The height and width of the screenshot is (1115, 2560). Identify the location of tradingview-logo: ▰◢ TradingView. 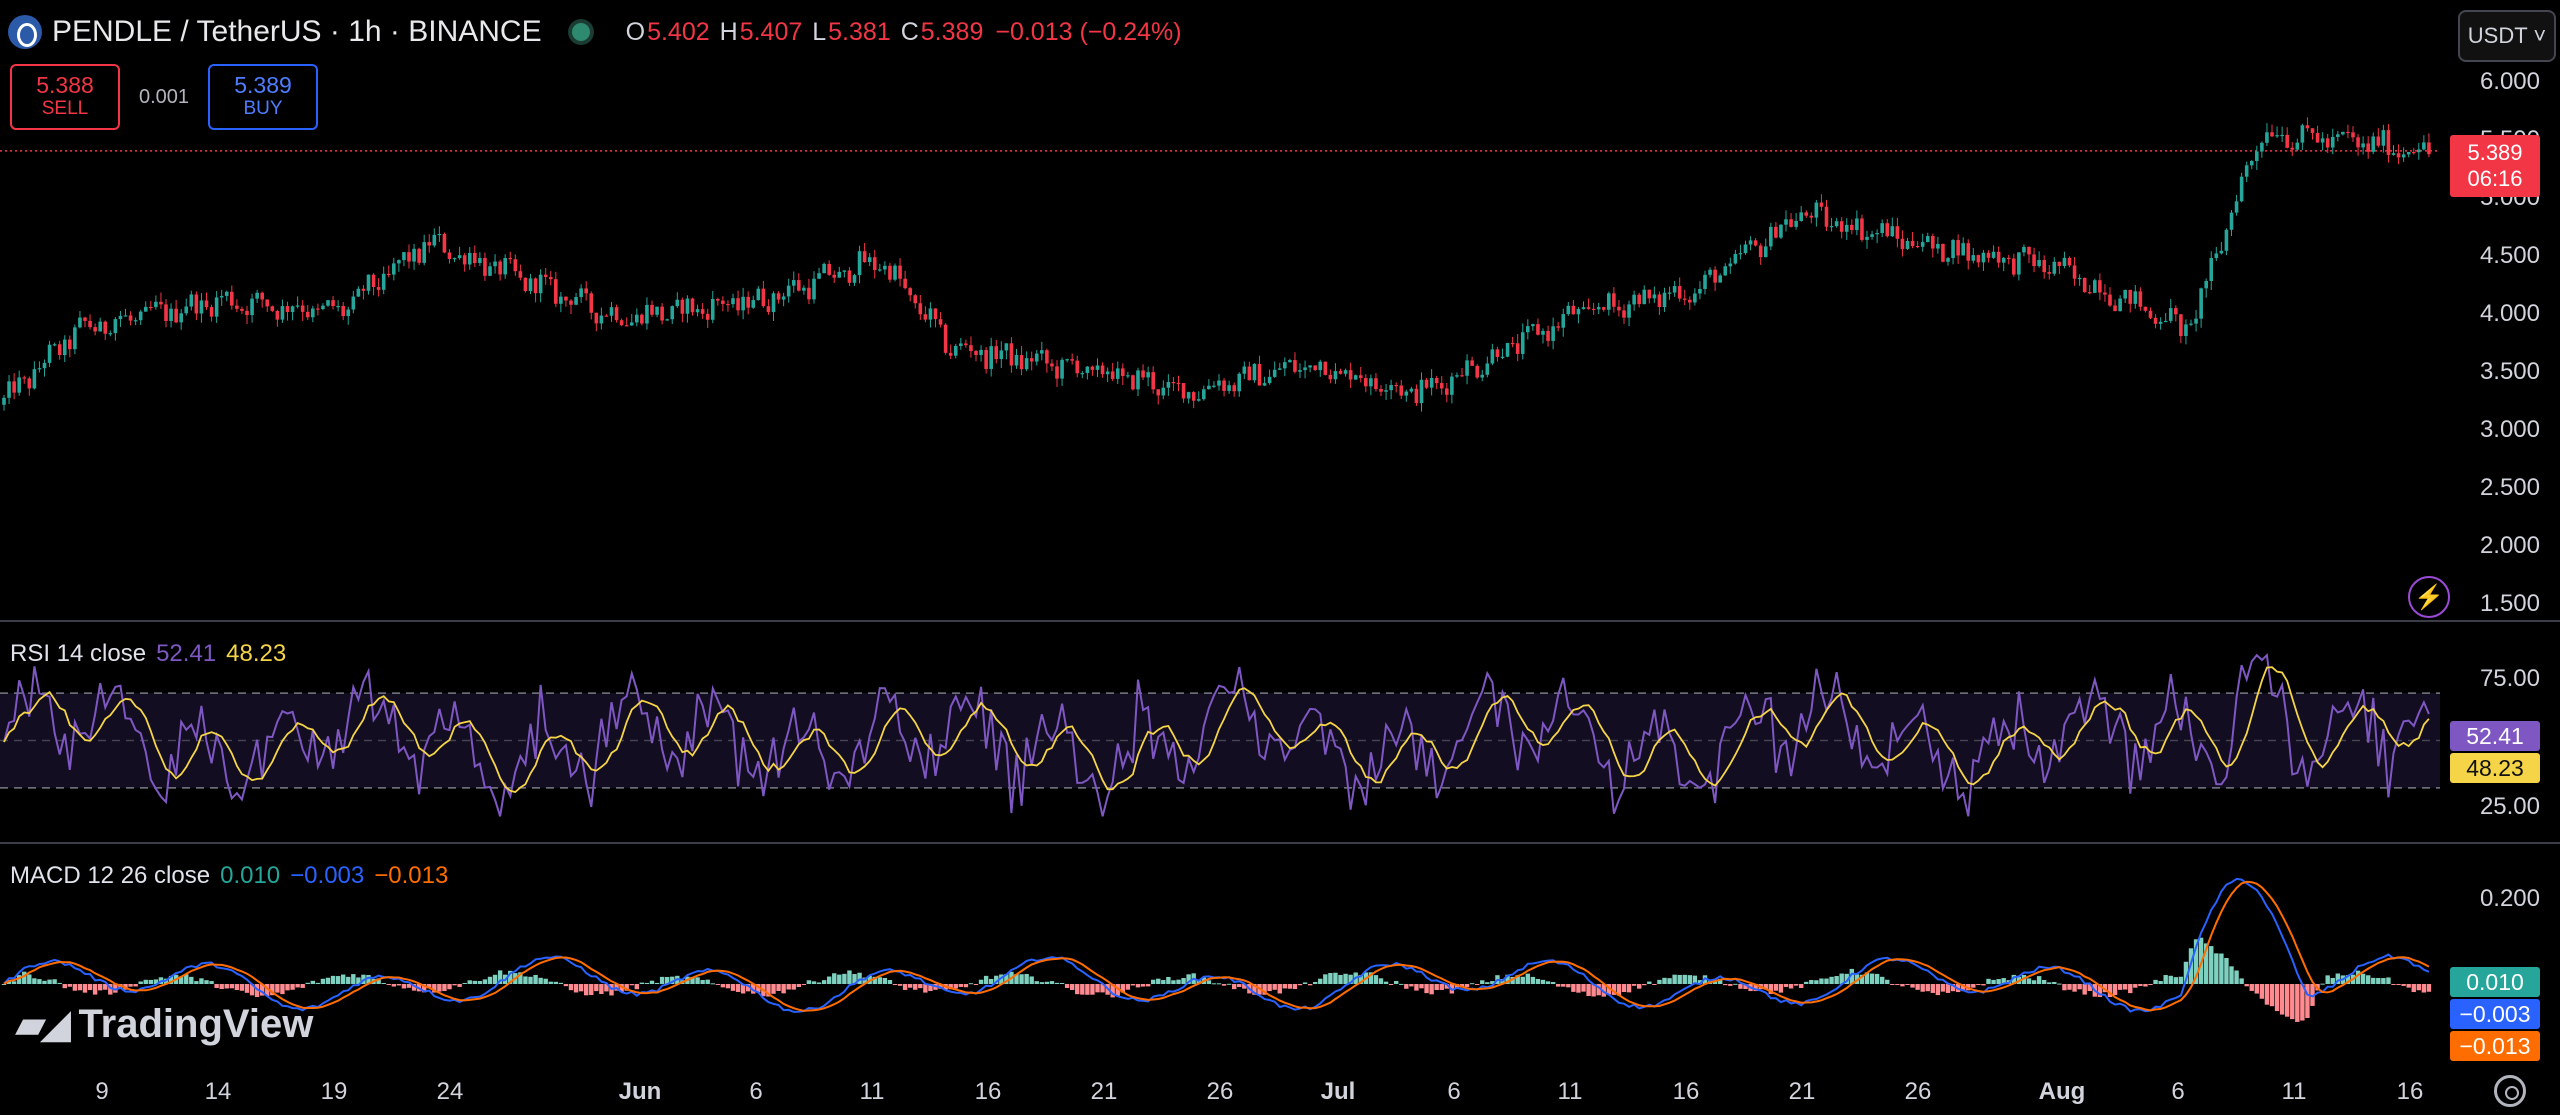
(164, 1024).